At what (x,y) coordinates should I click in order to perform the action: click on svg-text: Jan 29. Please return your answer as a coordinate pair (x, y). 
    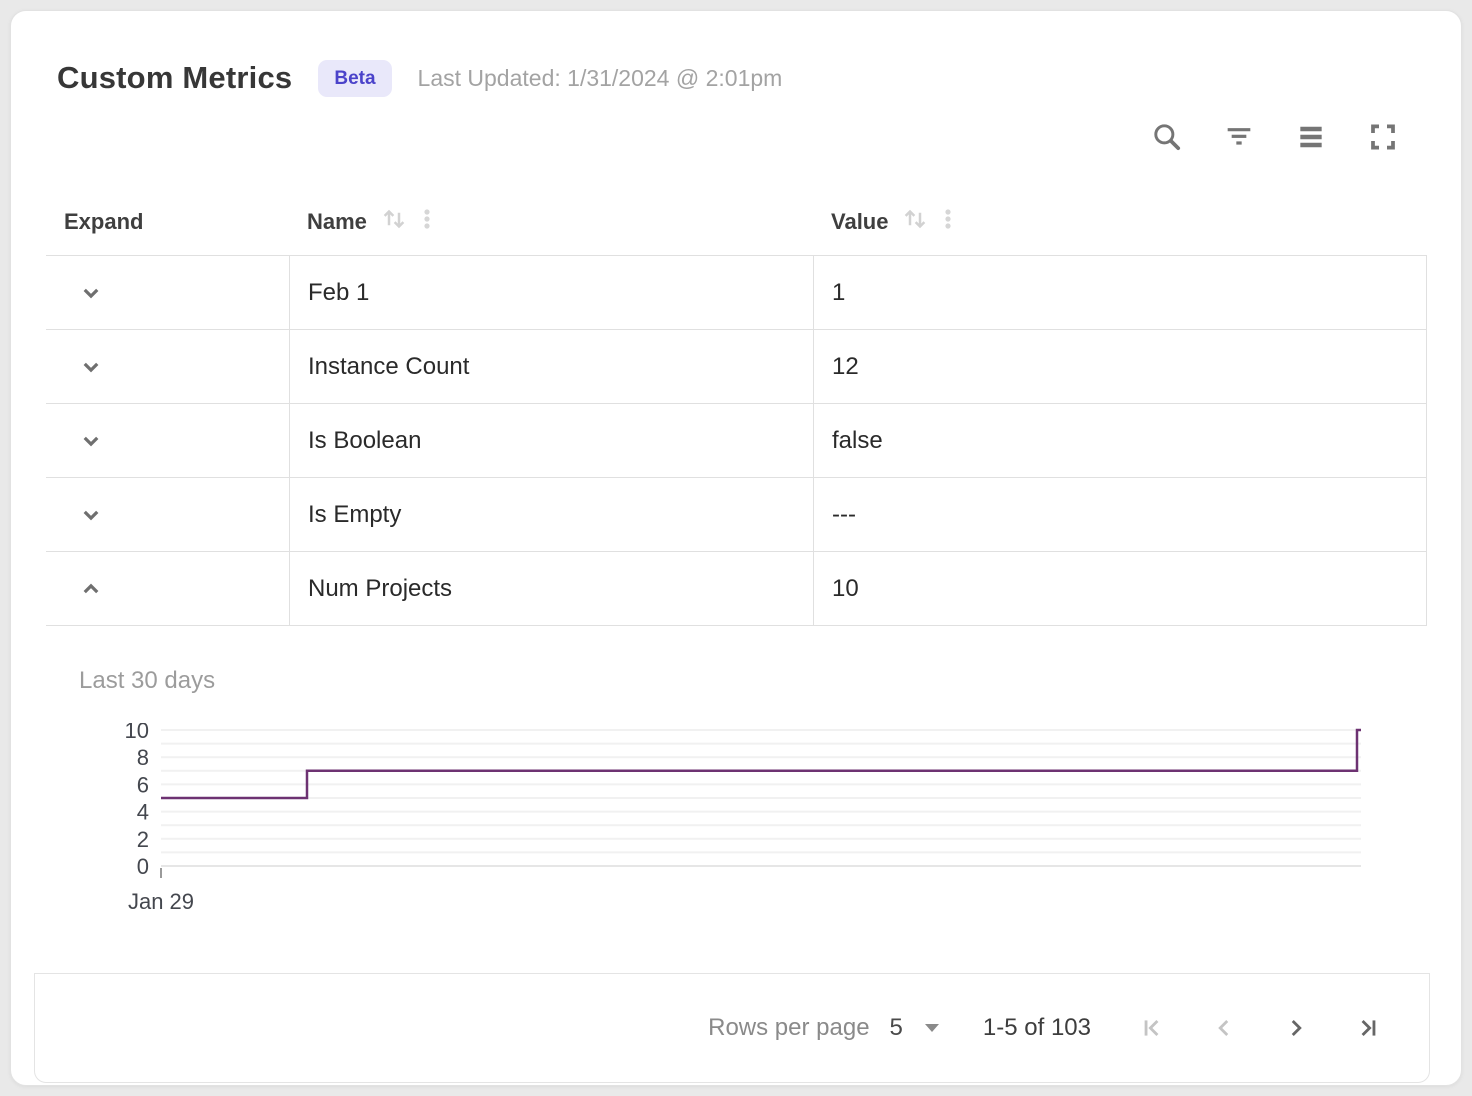
    Looking at the image, I should click on (161, 901).